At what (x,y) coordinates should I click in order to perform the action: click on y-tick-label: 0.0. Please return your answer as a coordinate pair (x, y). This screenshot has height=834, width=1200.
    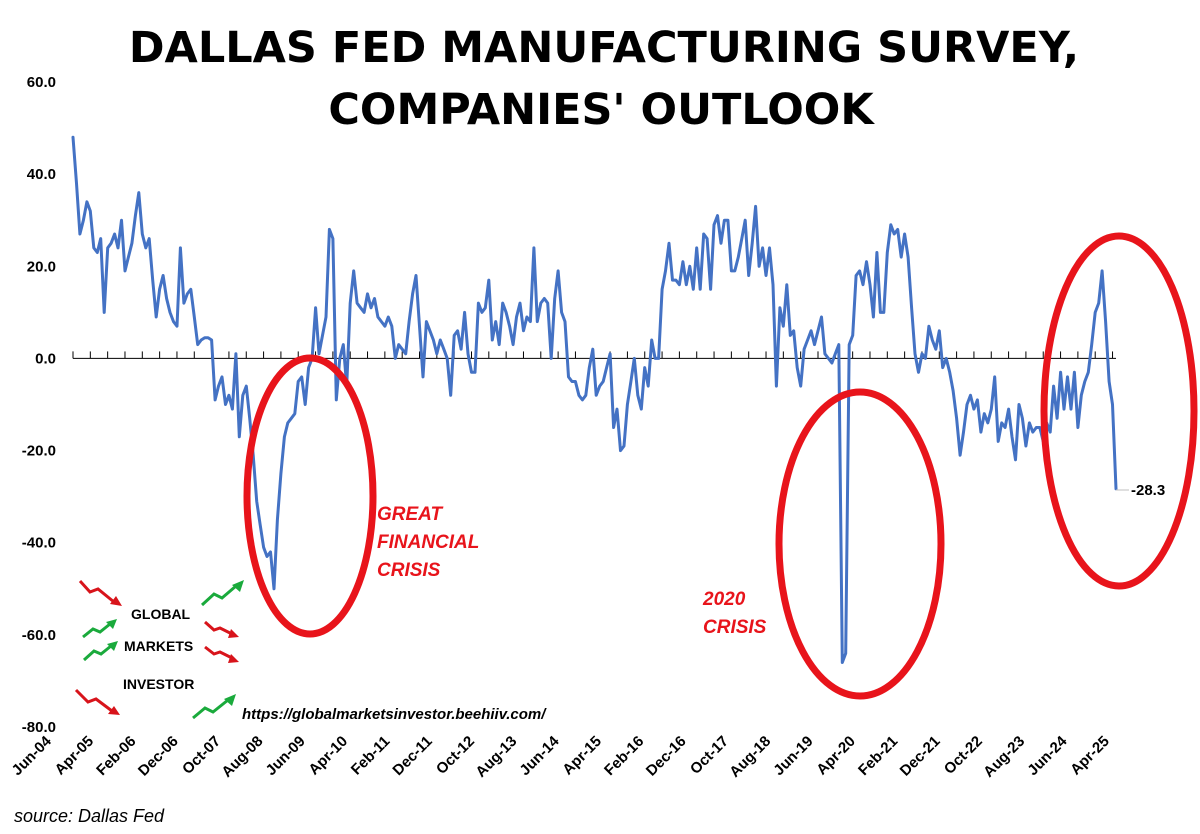
    Looking at the image, I should click on (45, 358).